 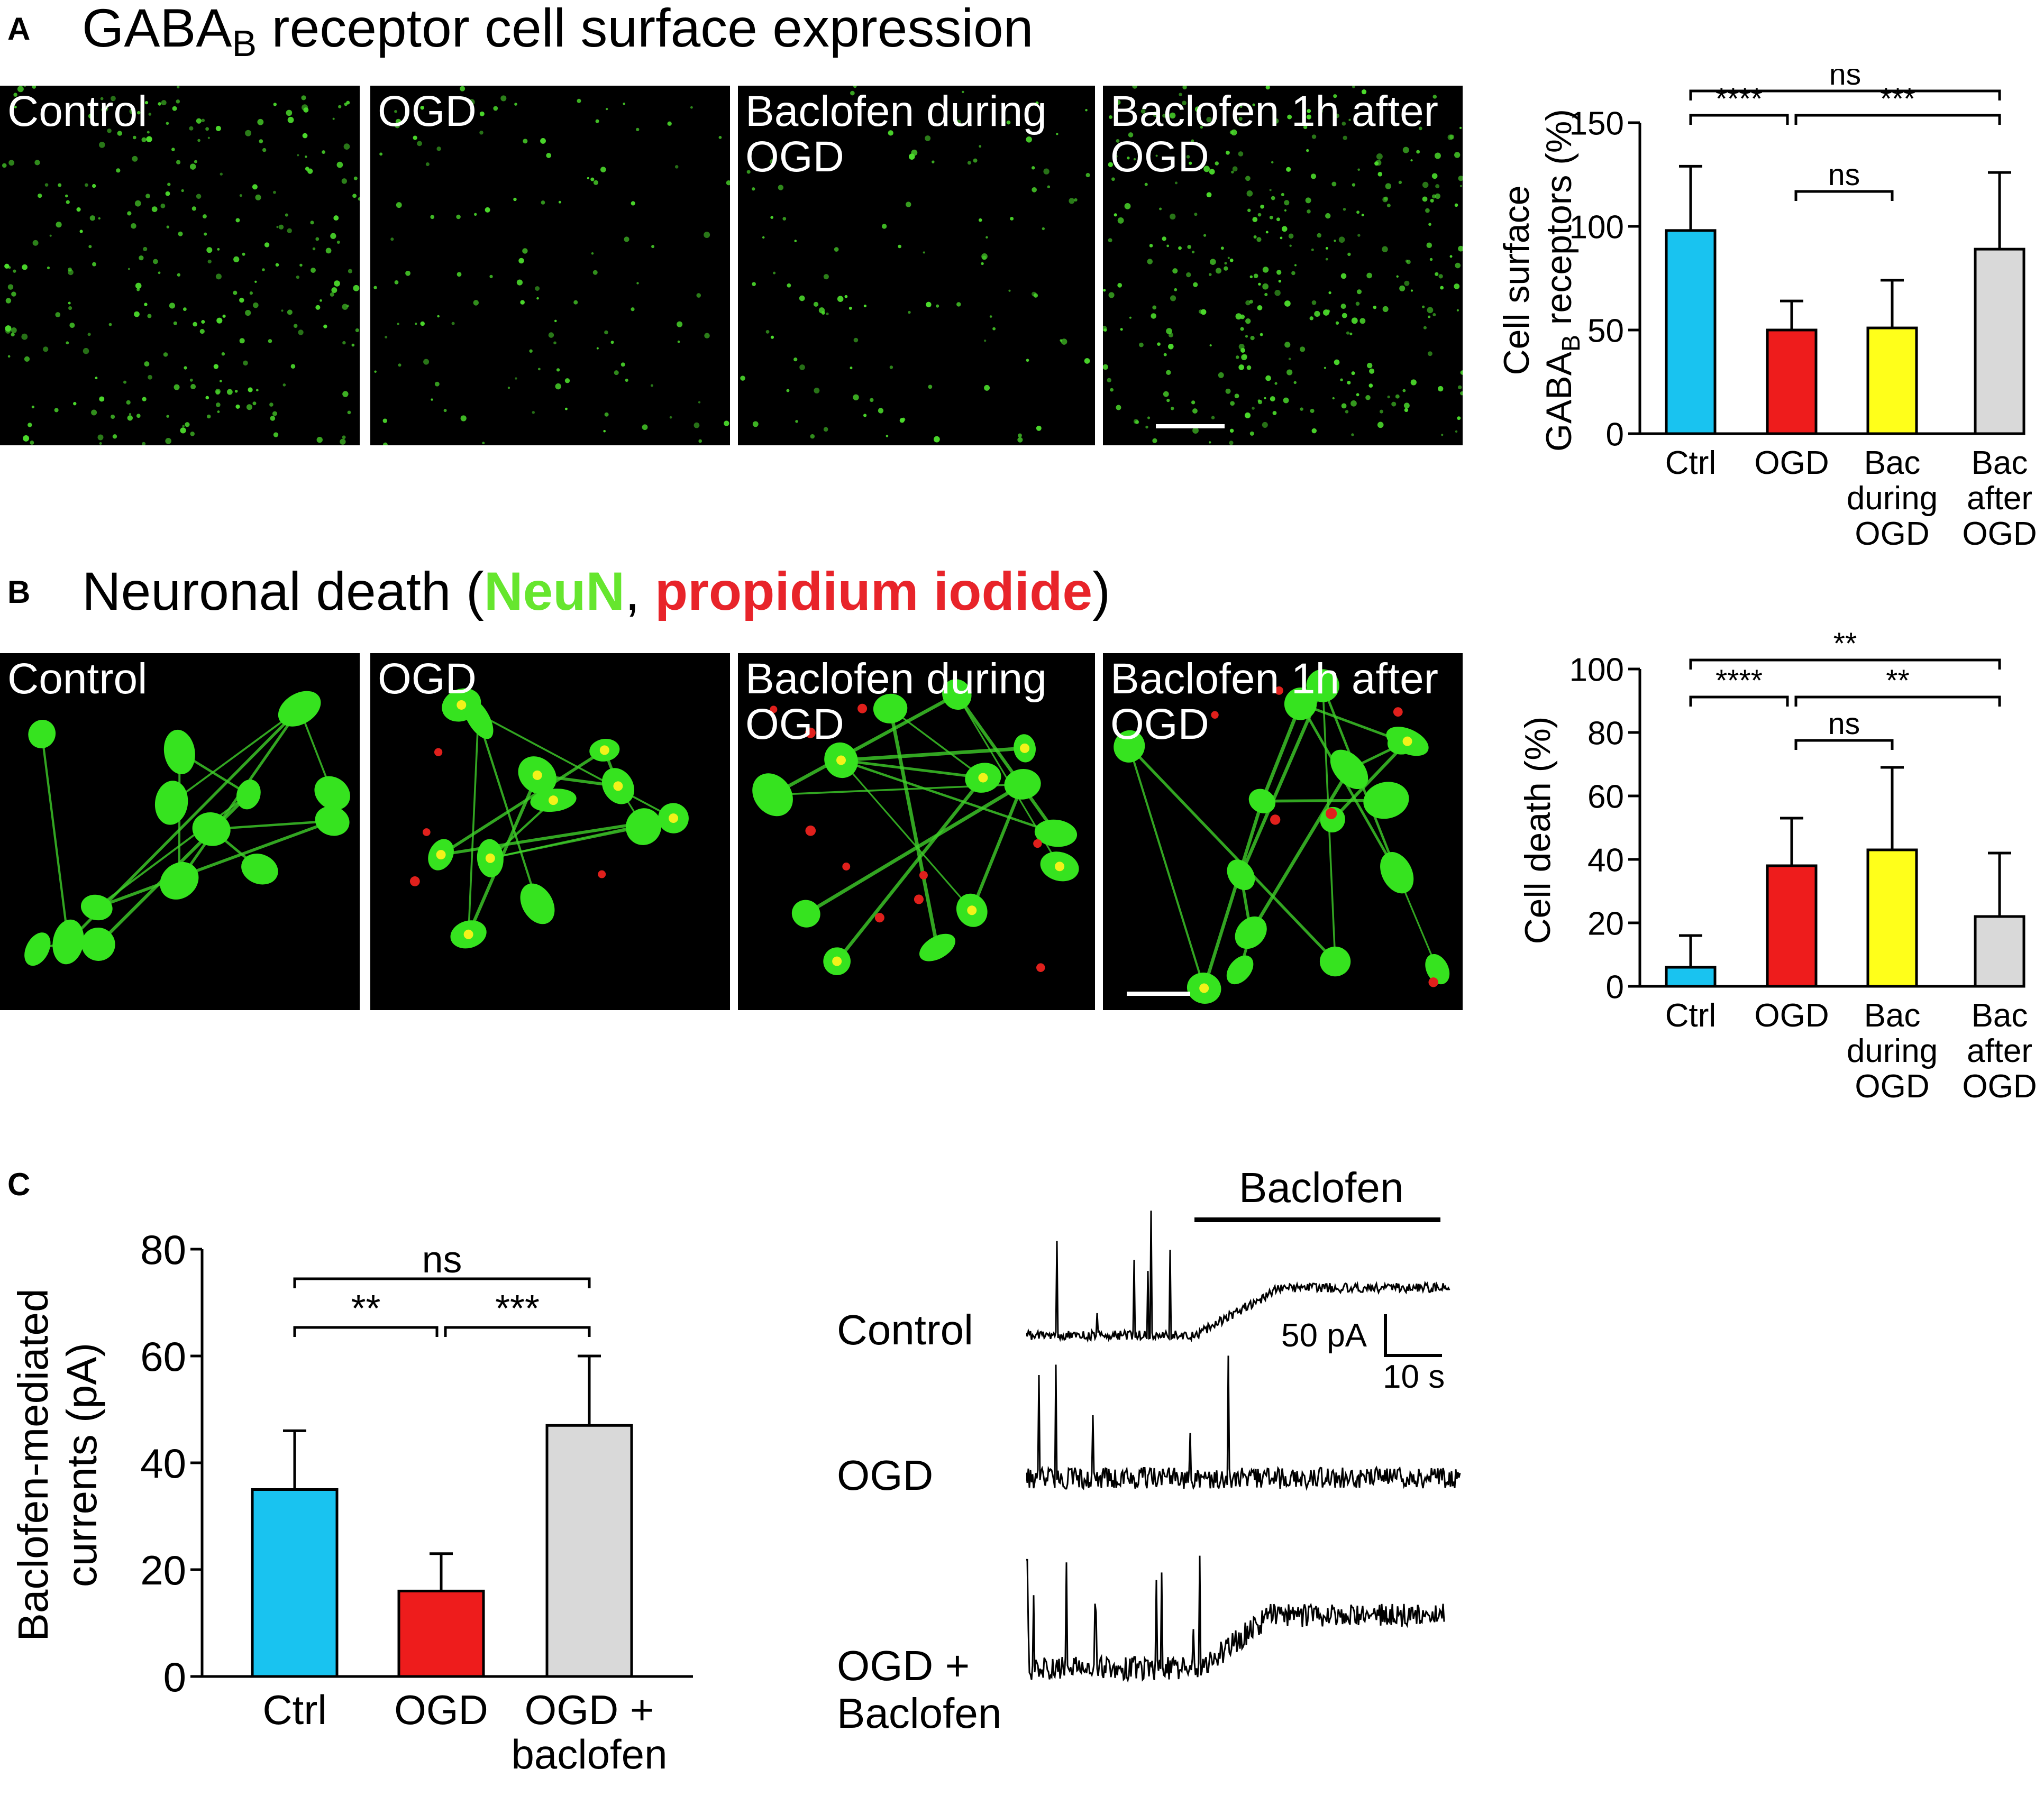 I want to click on trace-ogd-baclofen, so click(x=1235, y=1619).